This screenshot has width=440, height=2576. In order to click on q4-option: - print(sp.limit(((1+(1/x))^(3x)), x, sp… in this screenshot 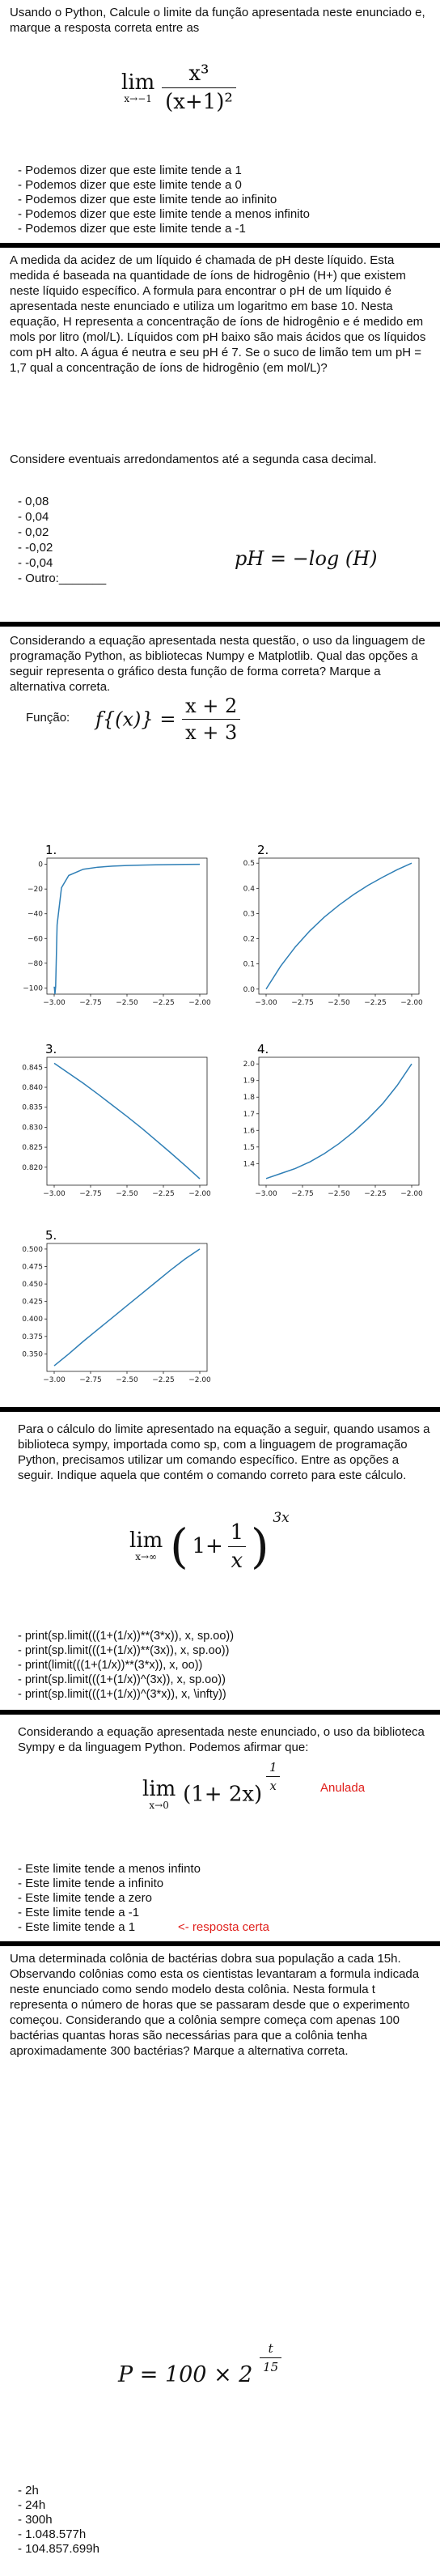, I will do `click(122, 1680)`.